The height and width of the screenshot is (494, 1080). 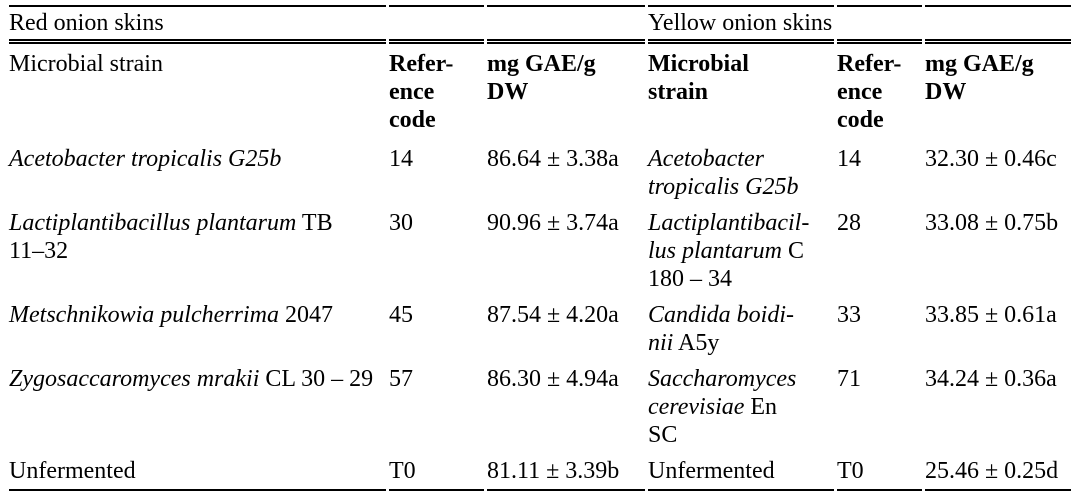 What do you see at coordinates (566, 472) in the screenshot?
I see `value-cell-red: 81.11 ± 3.39b` at bounding box center [566, 472].